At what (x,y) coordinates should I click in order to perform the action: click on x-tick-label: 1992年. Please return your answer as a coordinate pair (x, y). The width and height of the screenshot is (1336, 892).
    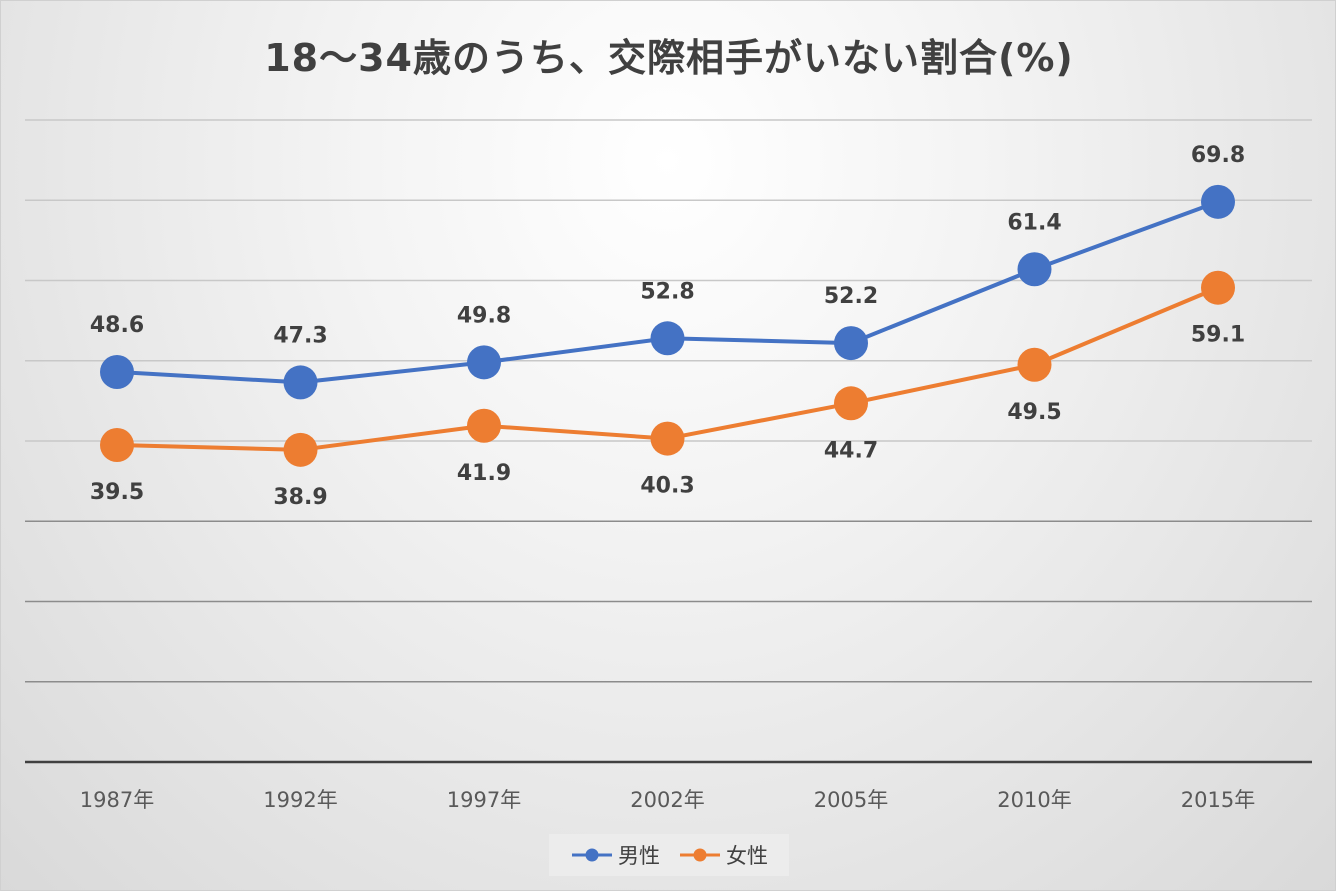
    Looking at the image, I should click on (300, 800).